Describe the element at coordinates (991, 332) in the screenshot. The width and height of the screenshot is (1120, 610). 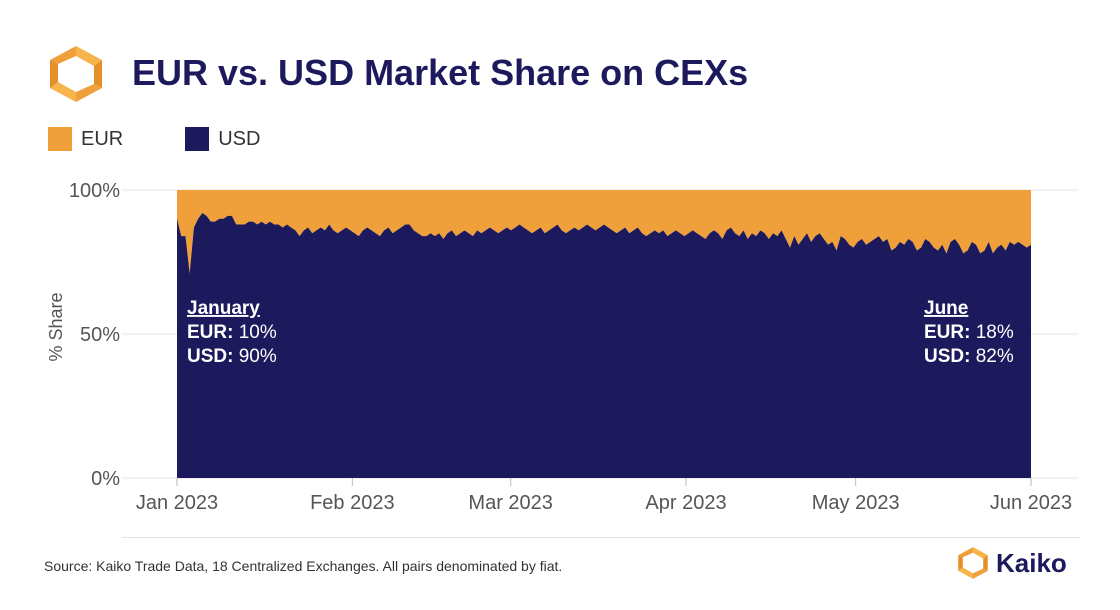
I see `annotation-eur-value: 18%` at that location.